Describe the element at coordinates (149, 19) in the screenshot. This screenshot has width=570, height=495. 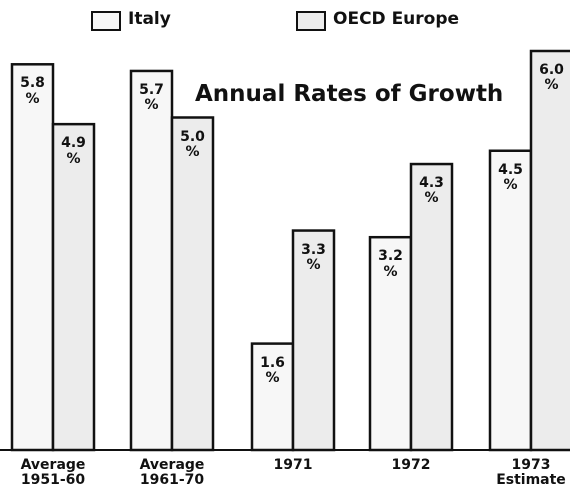
I see `legend-label: Italy` at that location.